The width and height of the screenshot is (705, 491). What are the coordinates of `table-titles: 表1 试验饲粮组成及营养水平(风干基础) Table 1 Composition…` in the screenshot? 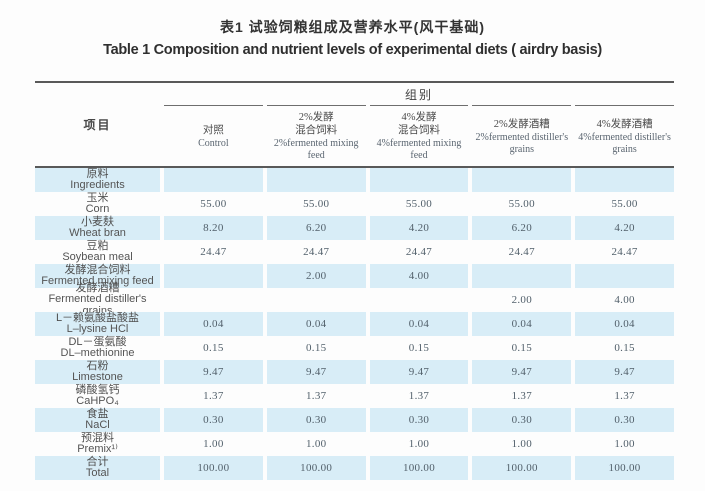 It's located at (352, 39).